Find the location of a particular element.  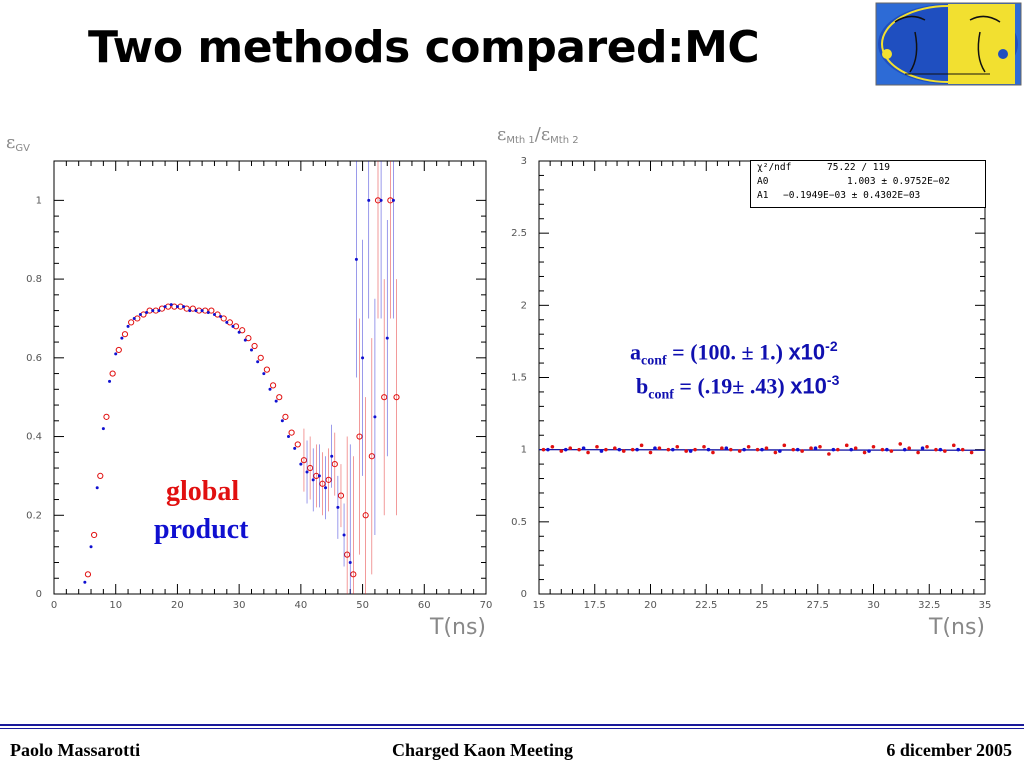

a-value: = (100. ± 1.) is located at coordinates (730, 352).